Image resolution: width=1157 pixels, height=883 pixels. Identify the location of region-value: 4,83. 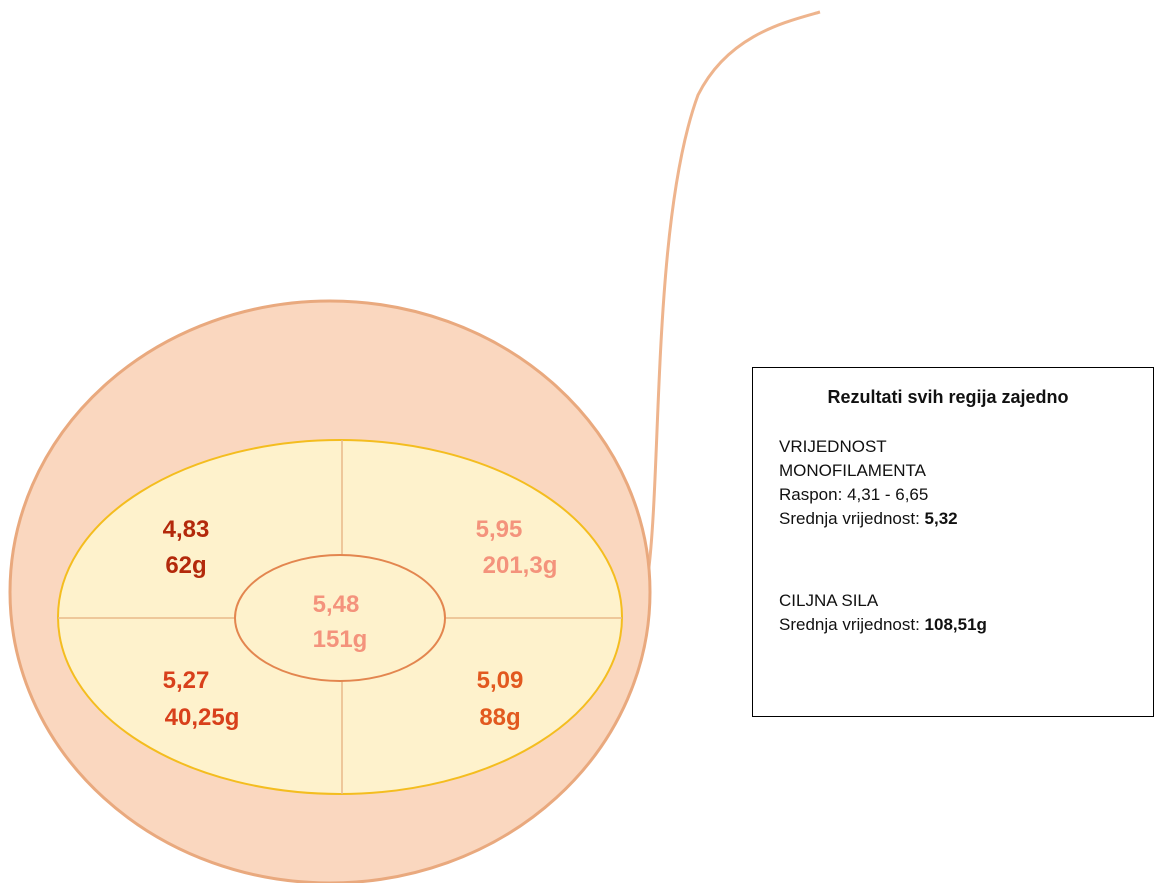
(186, 529).